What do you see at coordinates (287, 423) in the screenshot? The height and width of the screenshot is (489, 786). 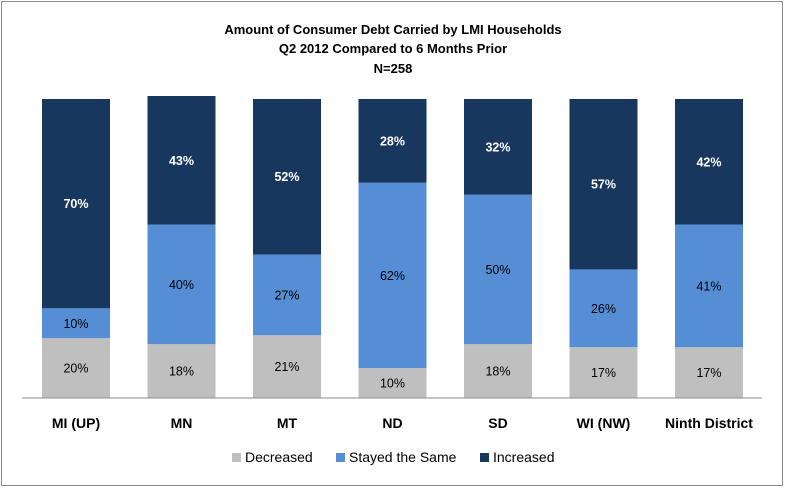 I see `category-label: MT` at bounding box center [287, 423].